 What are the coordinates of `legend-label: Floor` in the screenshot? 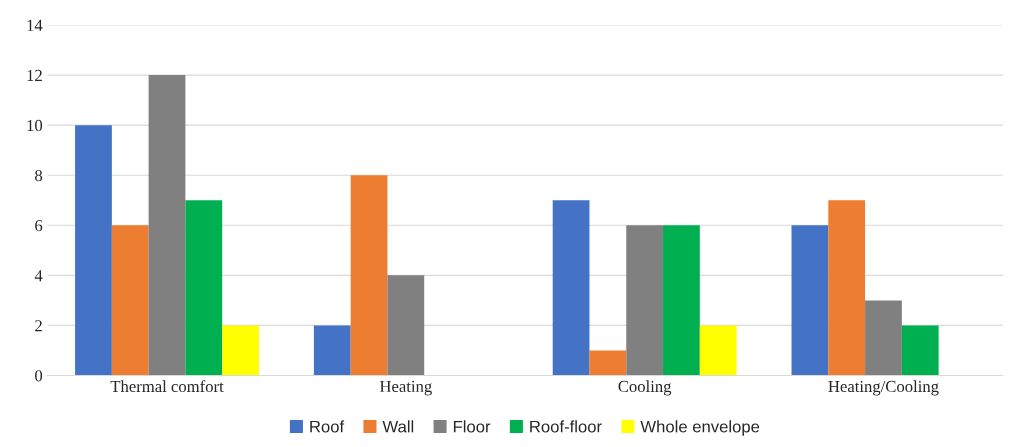 It's located at (472, 426).